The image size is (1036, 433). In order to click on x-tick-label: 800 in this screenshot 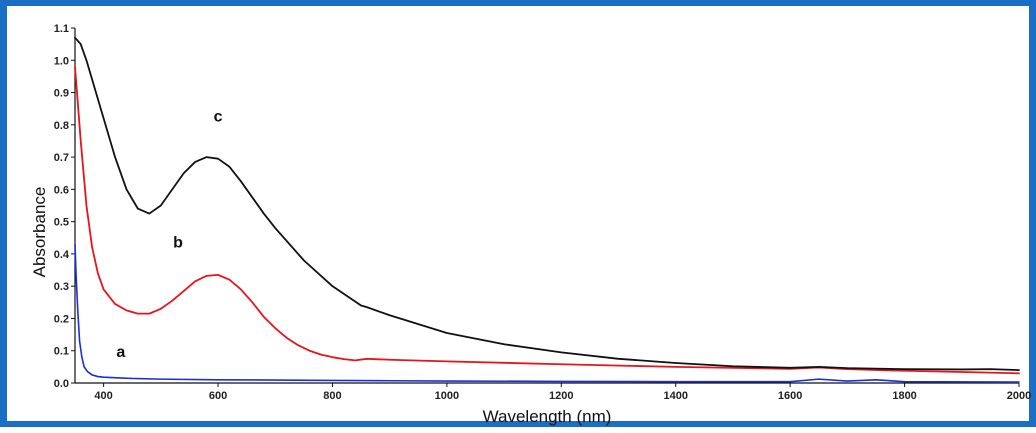, I will do `click(332, 396)`.